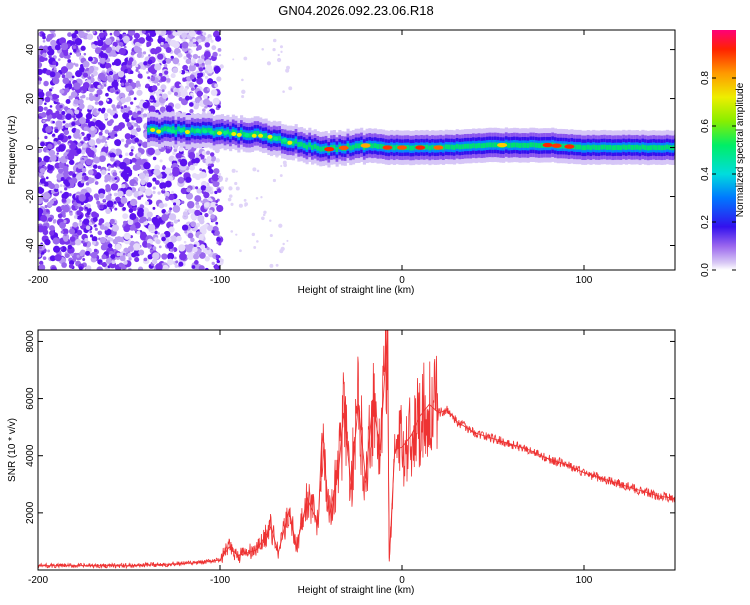 This screenshot has width=750, height=605. Describe the element at coordinates (30, 245) in the screenshot. I see `spectrogram-y-tick-label: -40` at that location.